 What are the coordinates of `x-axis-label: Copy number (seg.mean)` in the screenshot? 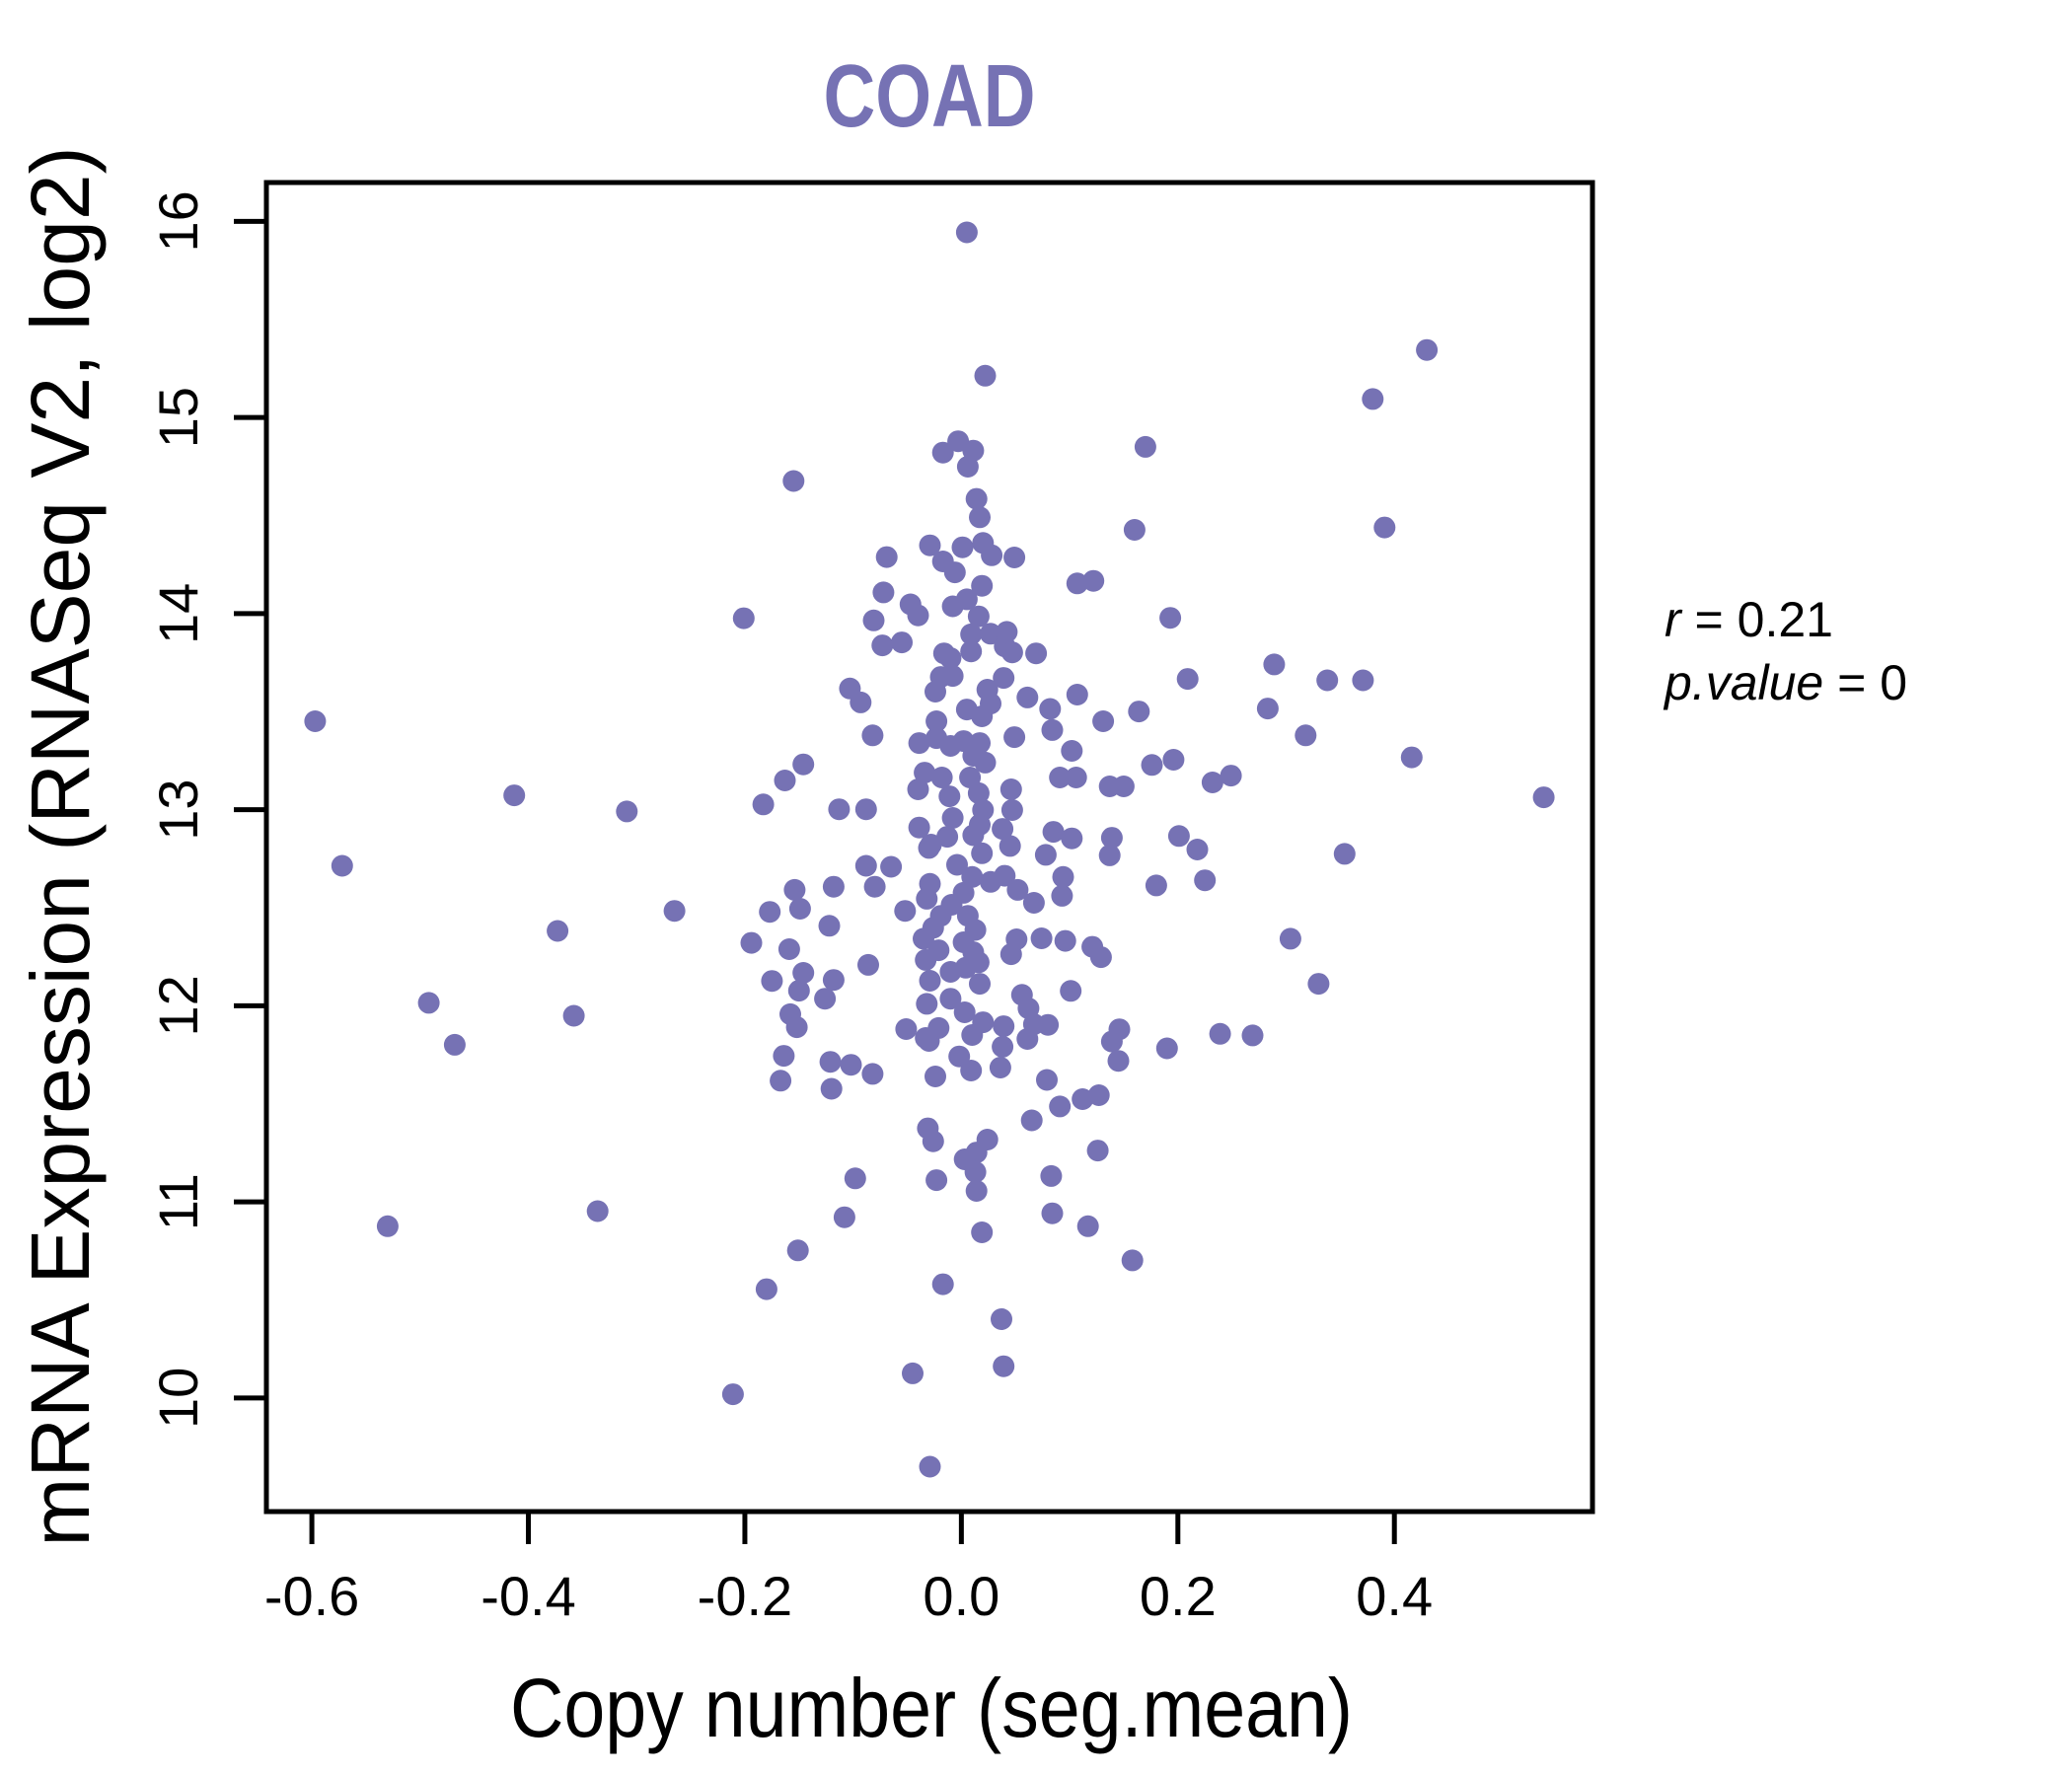 It's located at (932, 1708).